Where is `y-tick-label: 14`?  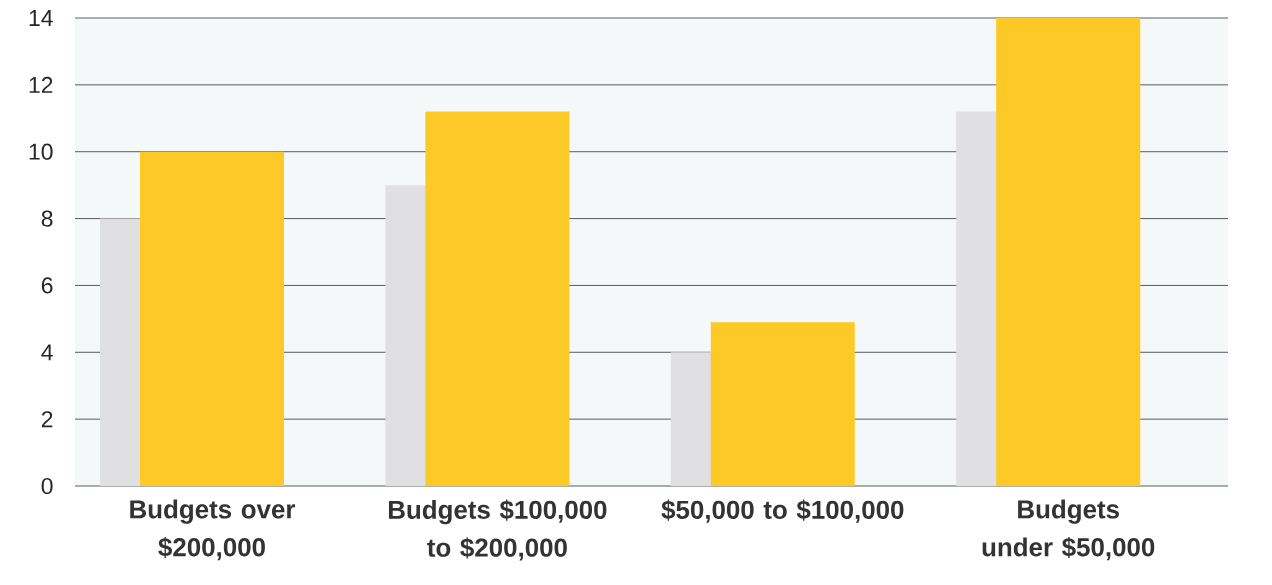
y-tick-label: 14 is located at coordinates (41, 18).